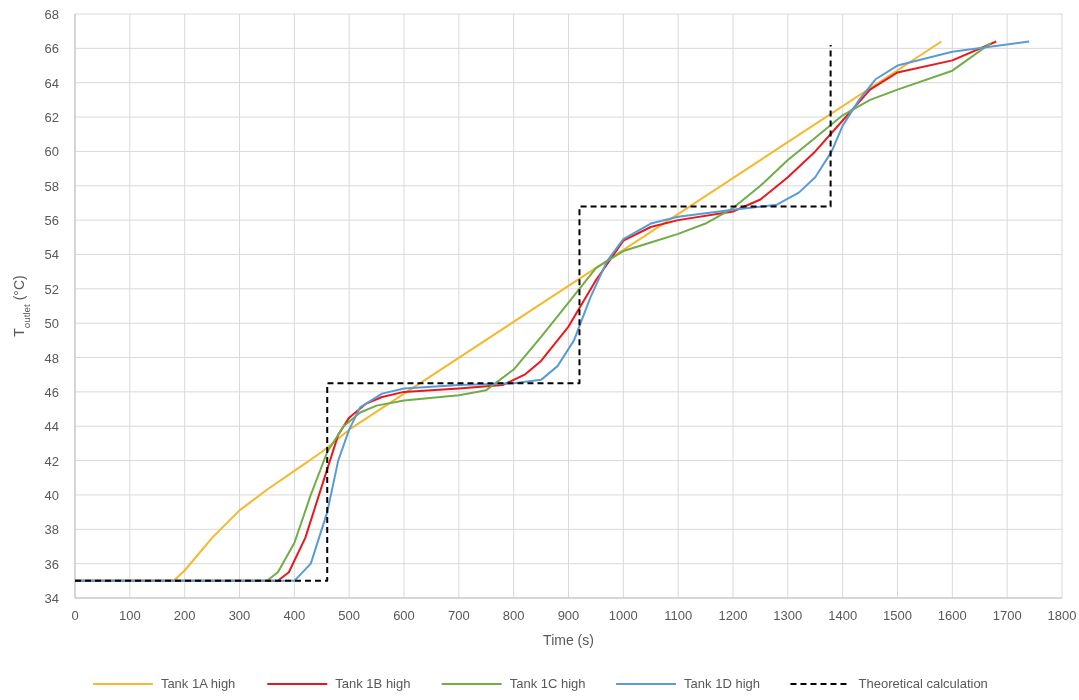 The width and height of the screenshot is (1079, 700). What do you see at coordinates (843, 615) in the screenshot?
I see `x-tick-label: 1400` at bounding box center [843, 615].